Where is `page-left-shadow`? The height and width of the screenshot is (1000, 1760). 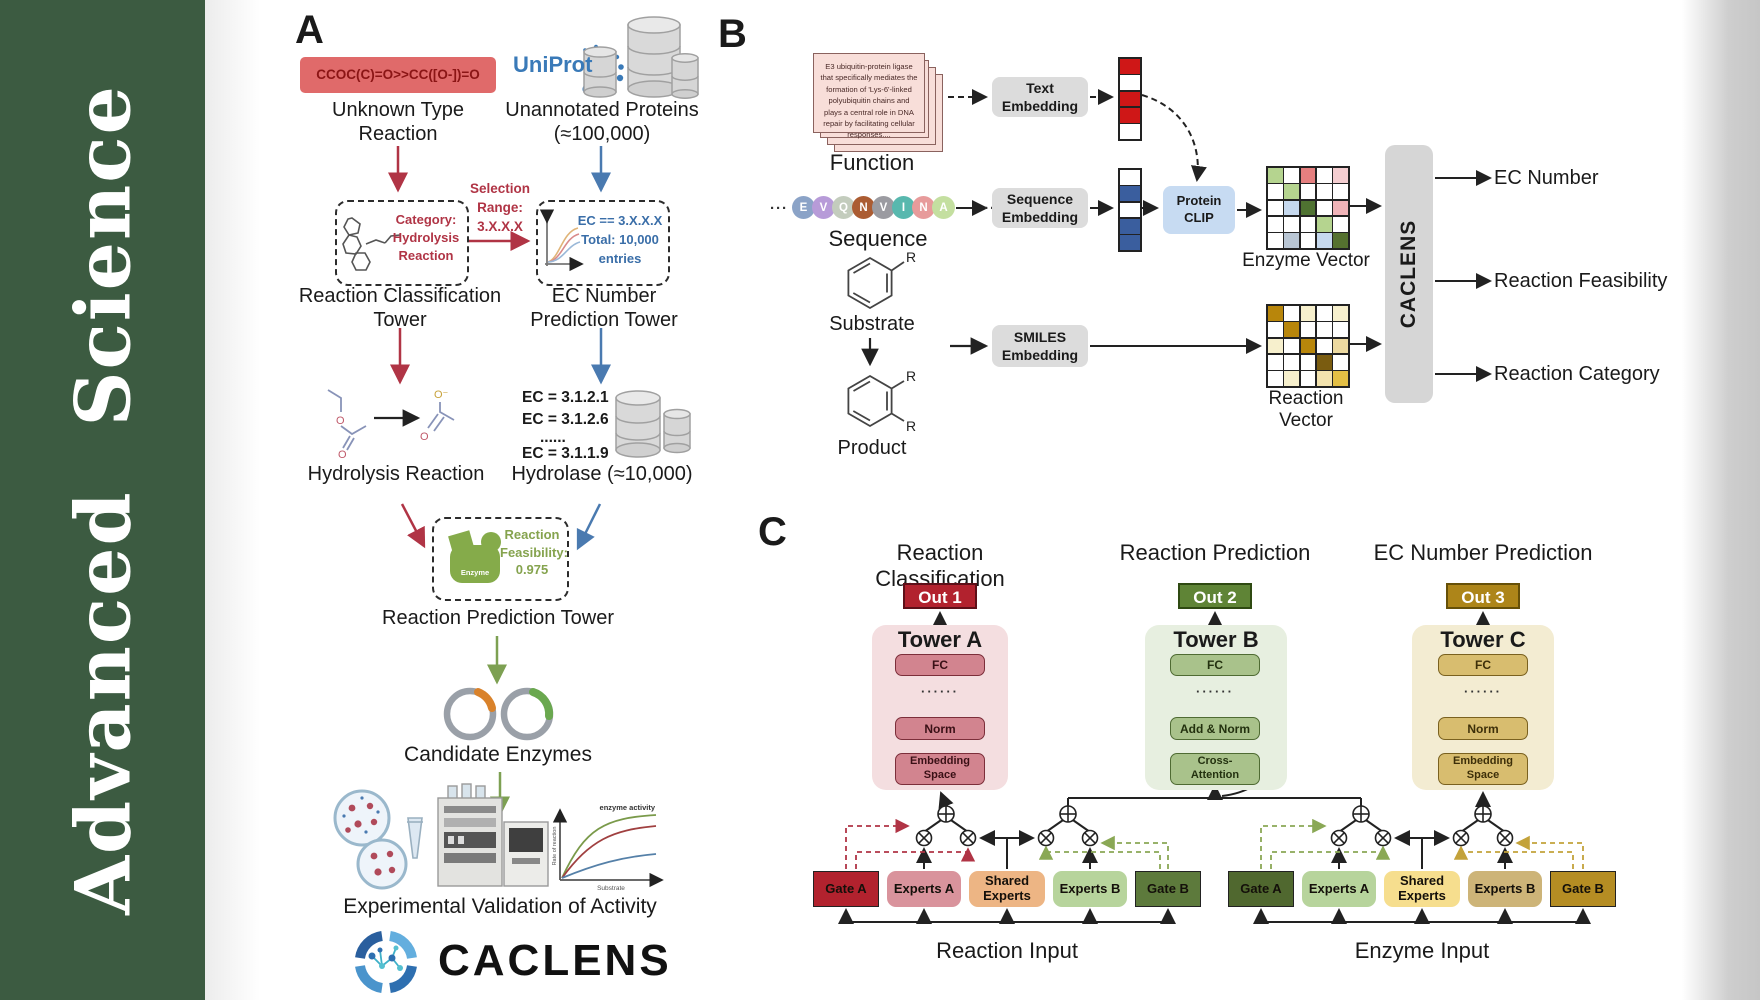
page-left-shadow is located at coordinates (232, 500).